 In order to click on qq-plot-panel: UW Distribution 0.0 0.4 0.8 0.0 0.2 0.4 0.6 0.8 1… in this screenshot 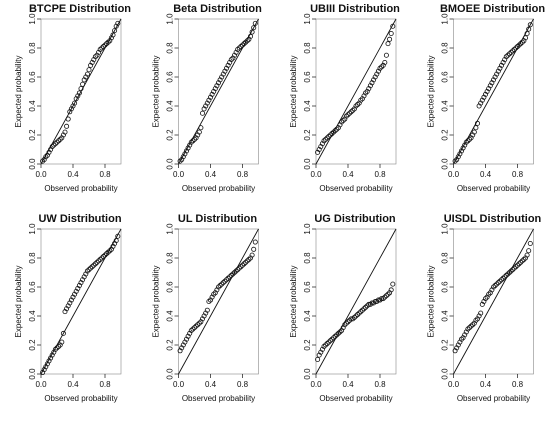, I will do `click(68, 308)`.